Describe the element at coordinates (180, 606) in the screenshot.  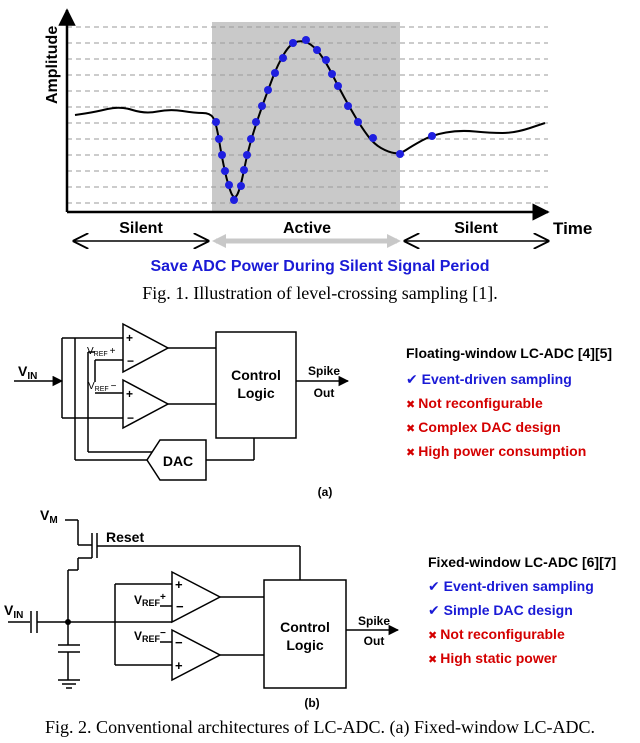
I see `comp-top-minus-b: −` at that location.